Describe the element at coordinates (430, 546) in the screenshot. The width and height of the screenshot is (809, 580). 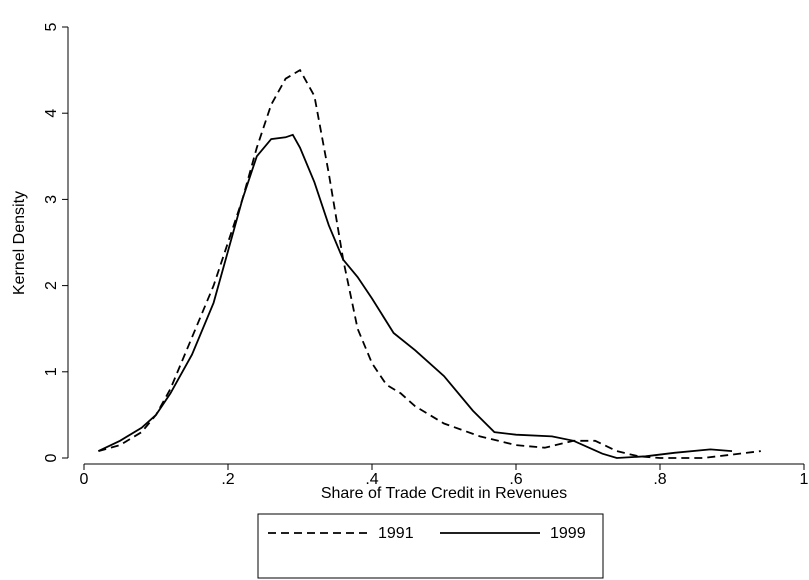
I see `legend-box` at that location.